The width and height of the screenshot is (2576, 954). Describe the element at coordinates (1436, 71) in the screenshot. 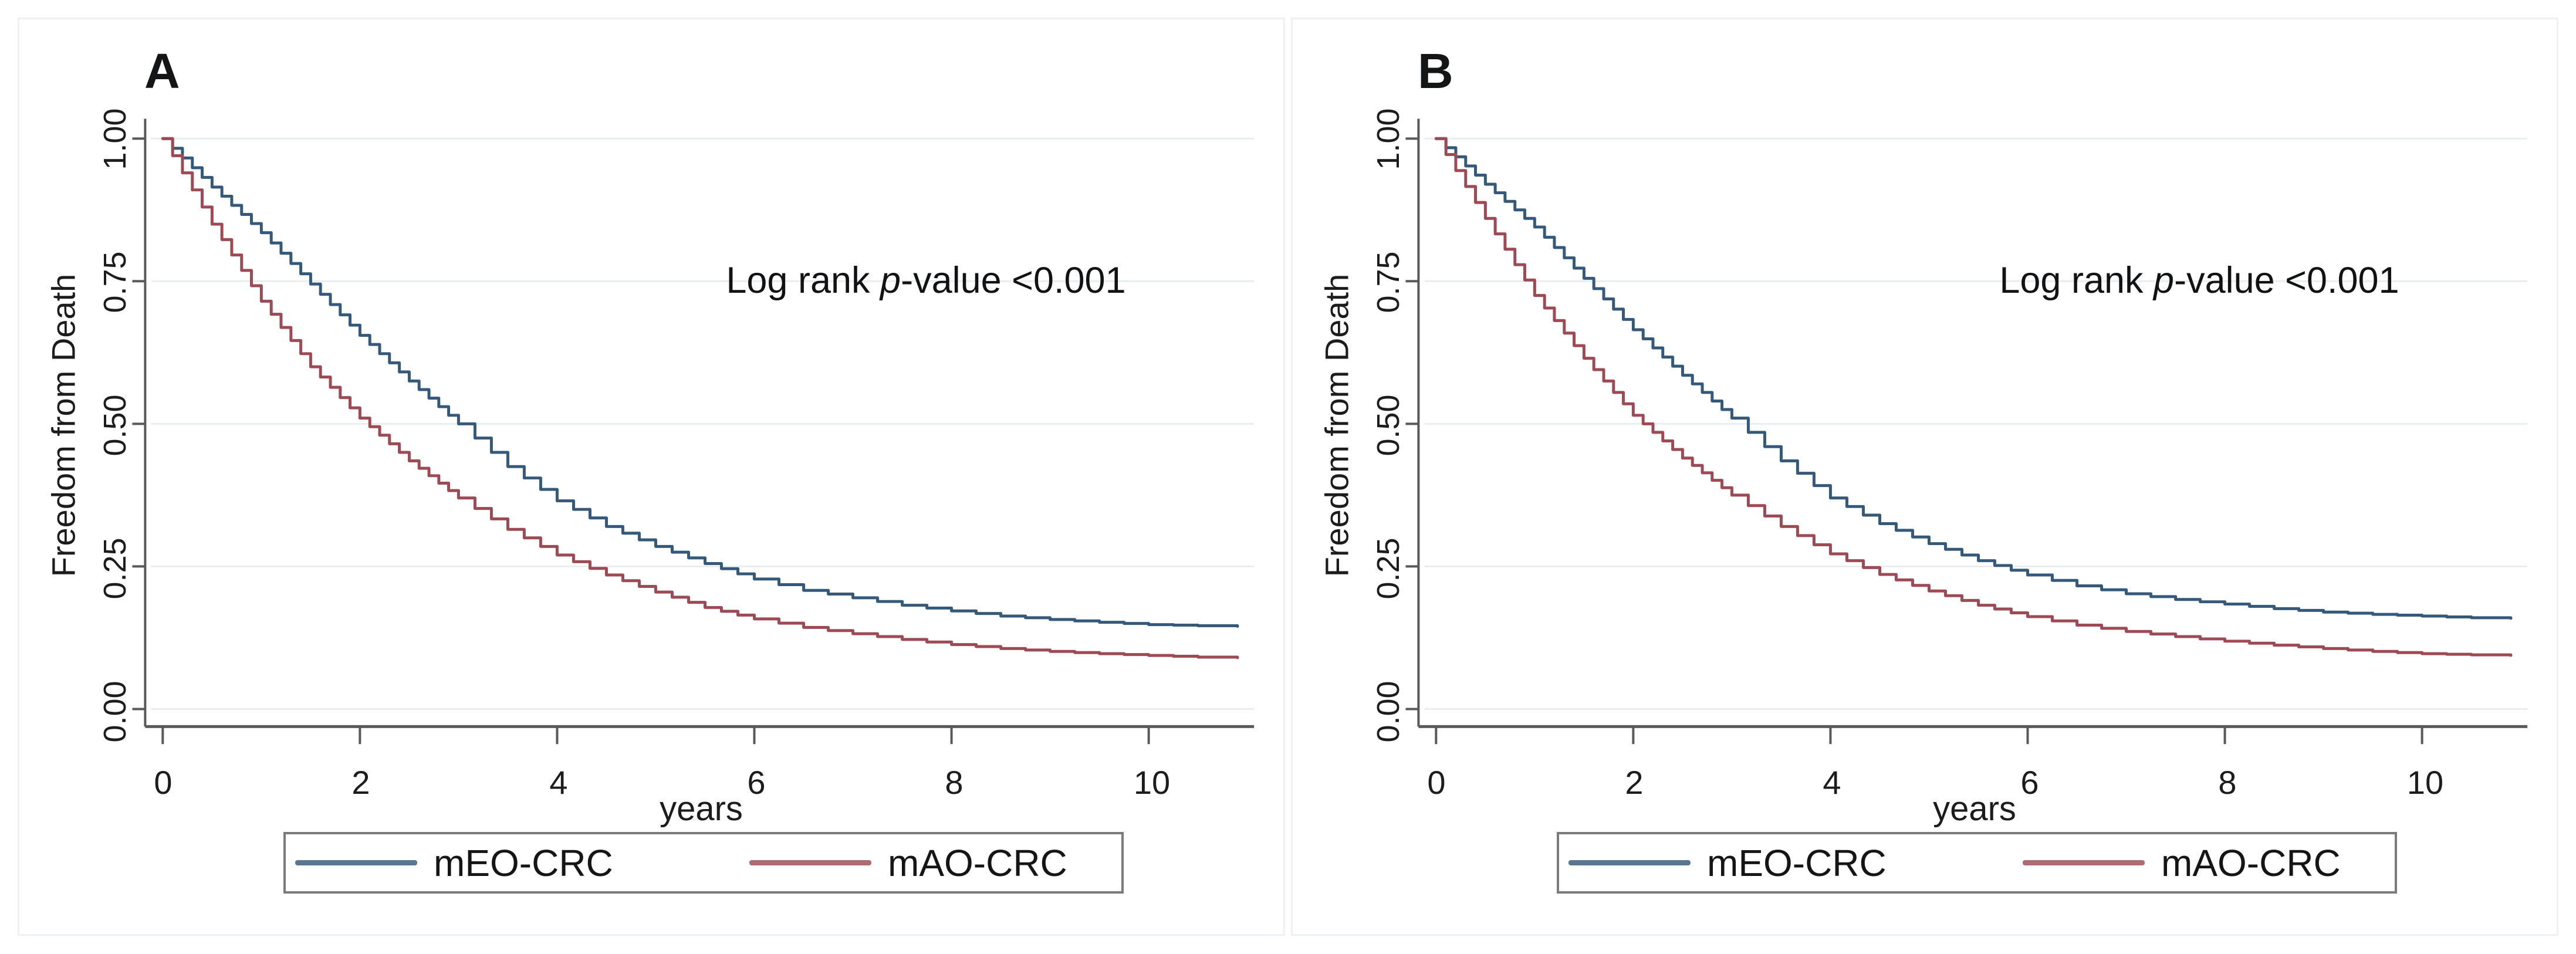

I see `panel-label: B` at that location.